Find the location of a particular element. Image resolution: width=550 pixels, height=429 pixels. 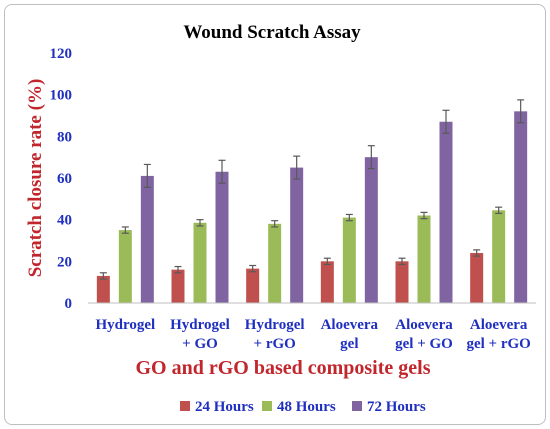

y-tick-label: 0 is located at coordinates (69, 304).